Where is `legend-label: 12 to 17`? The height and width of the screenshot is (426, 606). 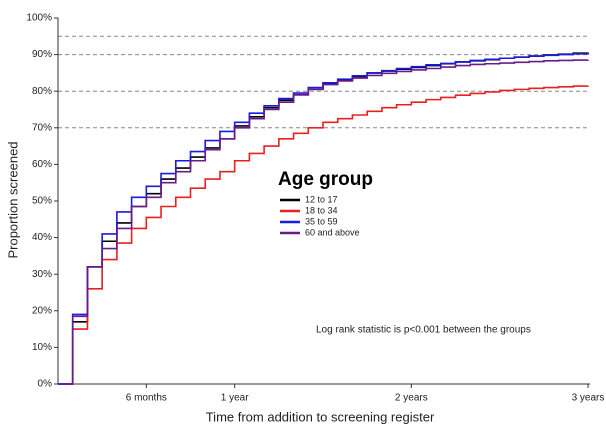
legend-label: 12 to 17 is located at coordinates (321, 199).